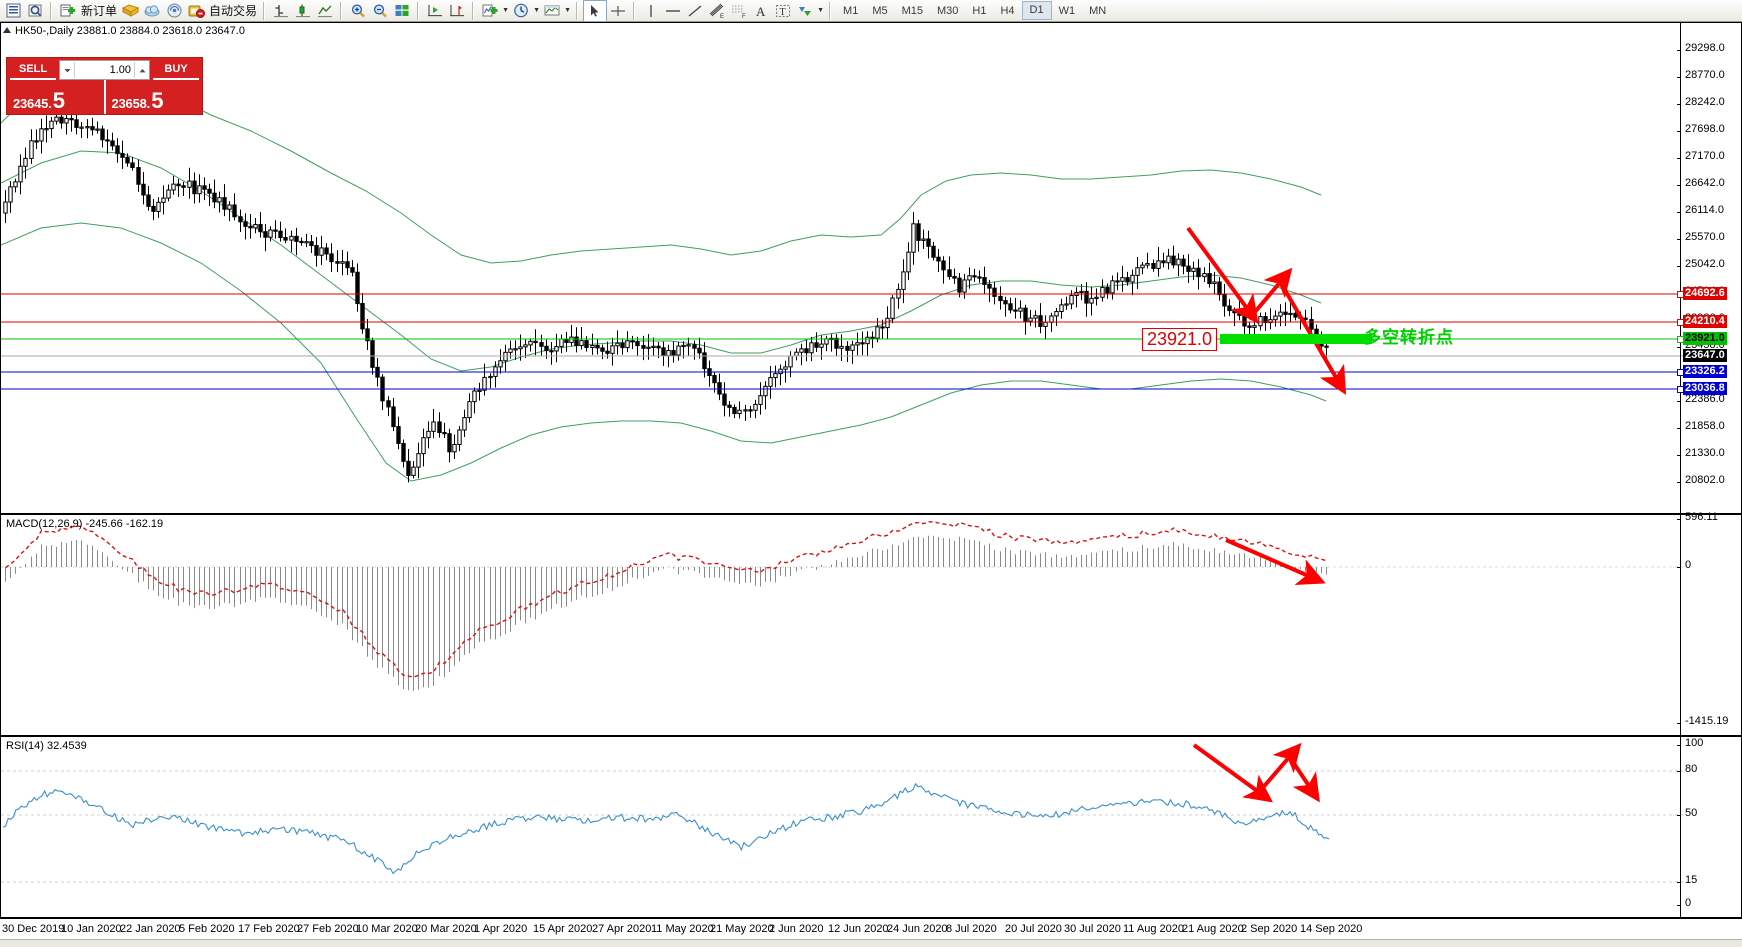 The width and height of the screenshot is (1742, 947). Describe the element at coordinates (33, 70) in the screenshot. I see `sell-button: SELL` at that location.